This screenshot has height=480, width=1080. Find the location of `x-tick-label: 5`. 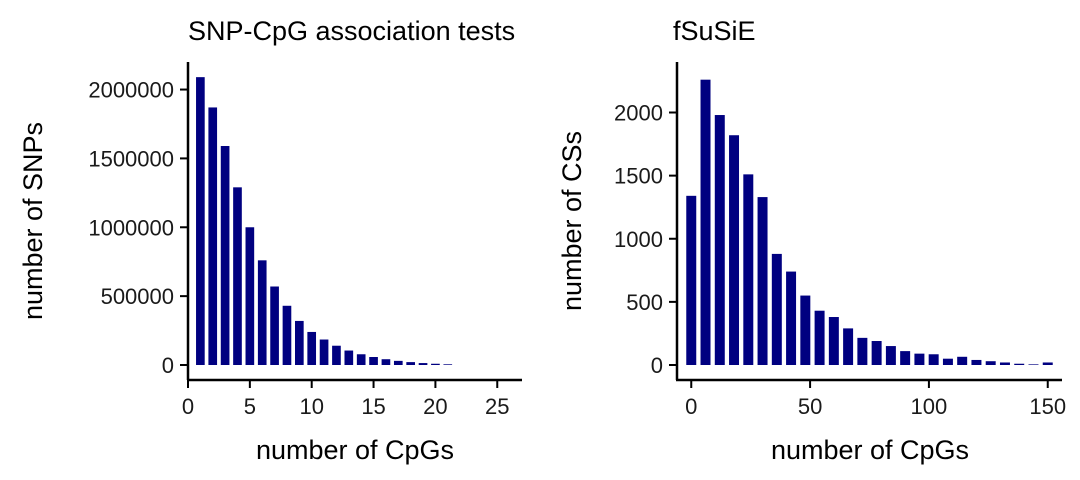

x-tick-label: 5 is located at coordinates (250, 406).